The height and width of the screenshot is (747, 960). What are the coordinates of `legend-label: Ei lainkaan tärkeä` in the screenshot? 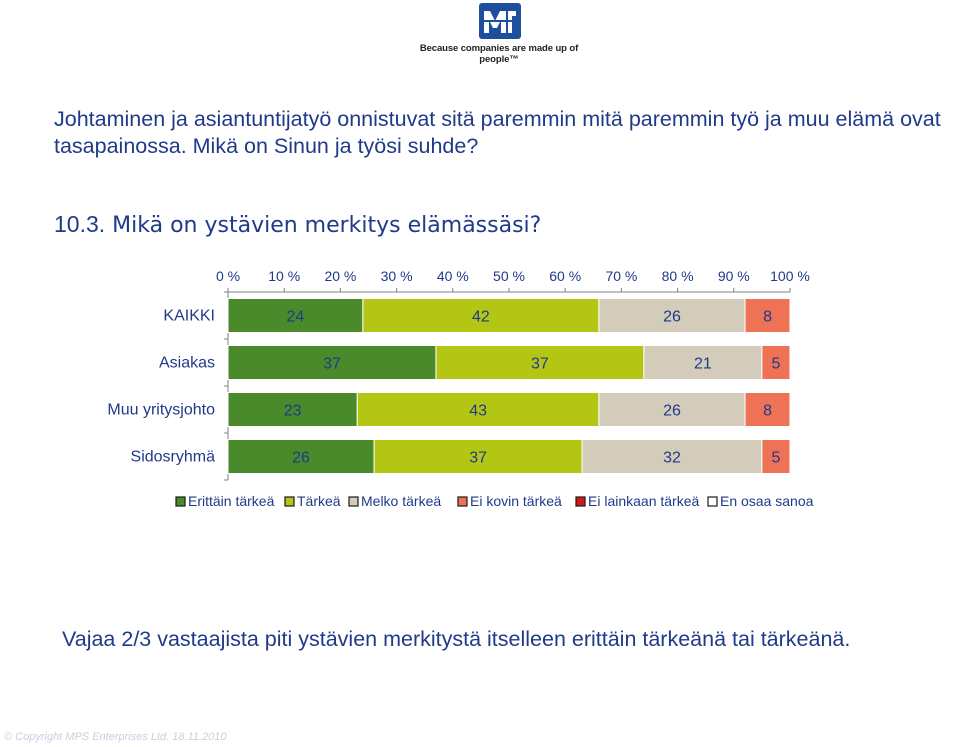 It's located at (644, 501).